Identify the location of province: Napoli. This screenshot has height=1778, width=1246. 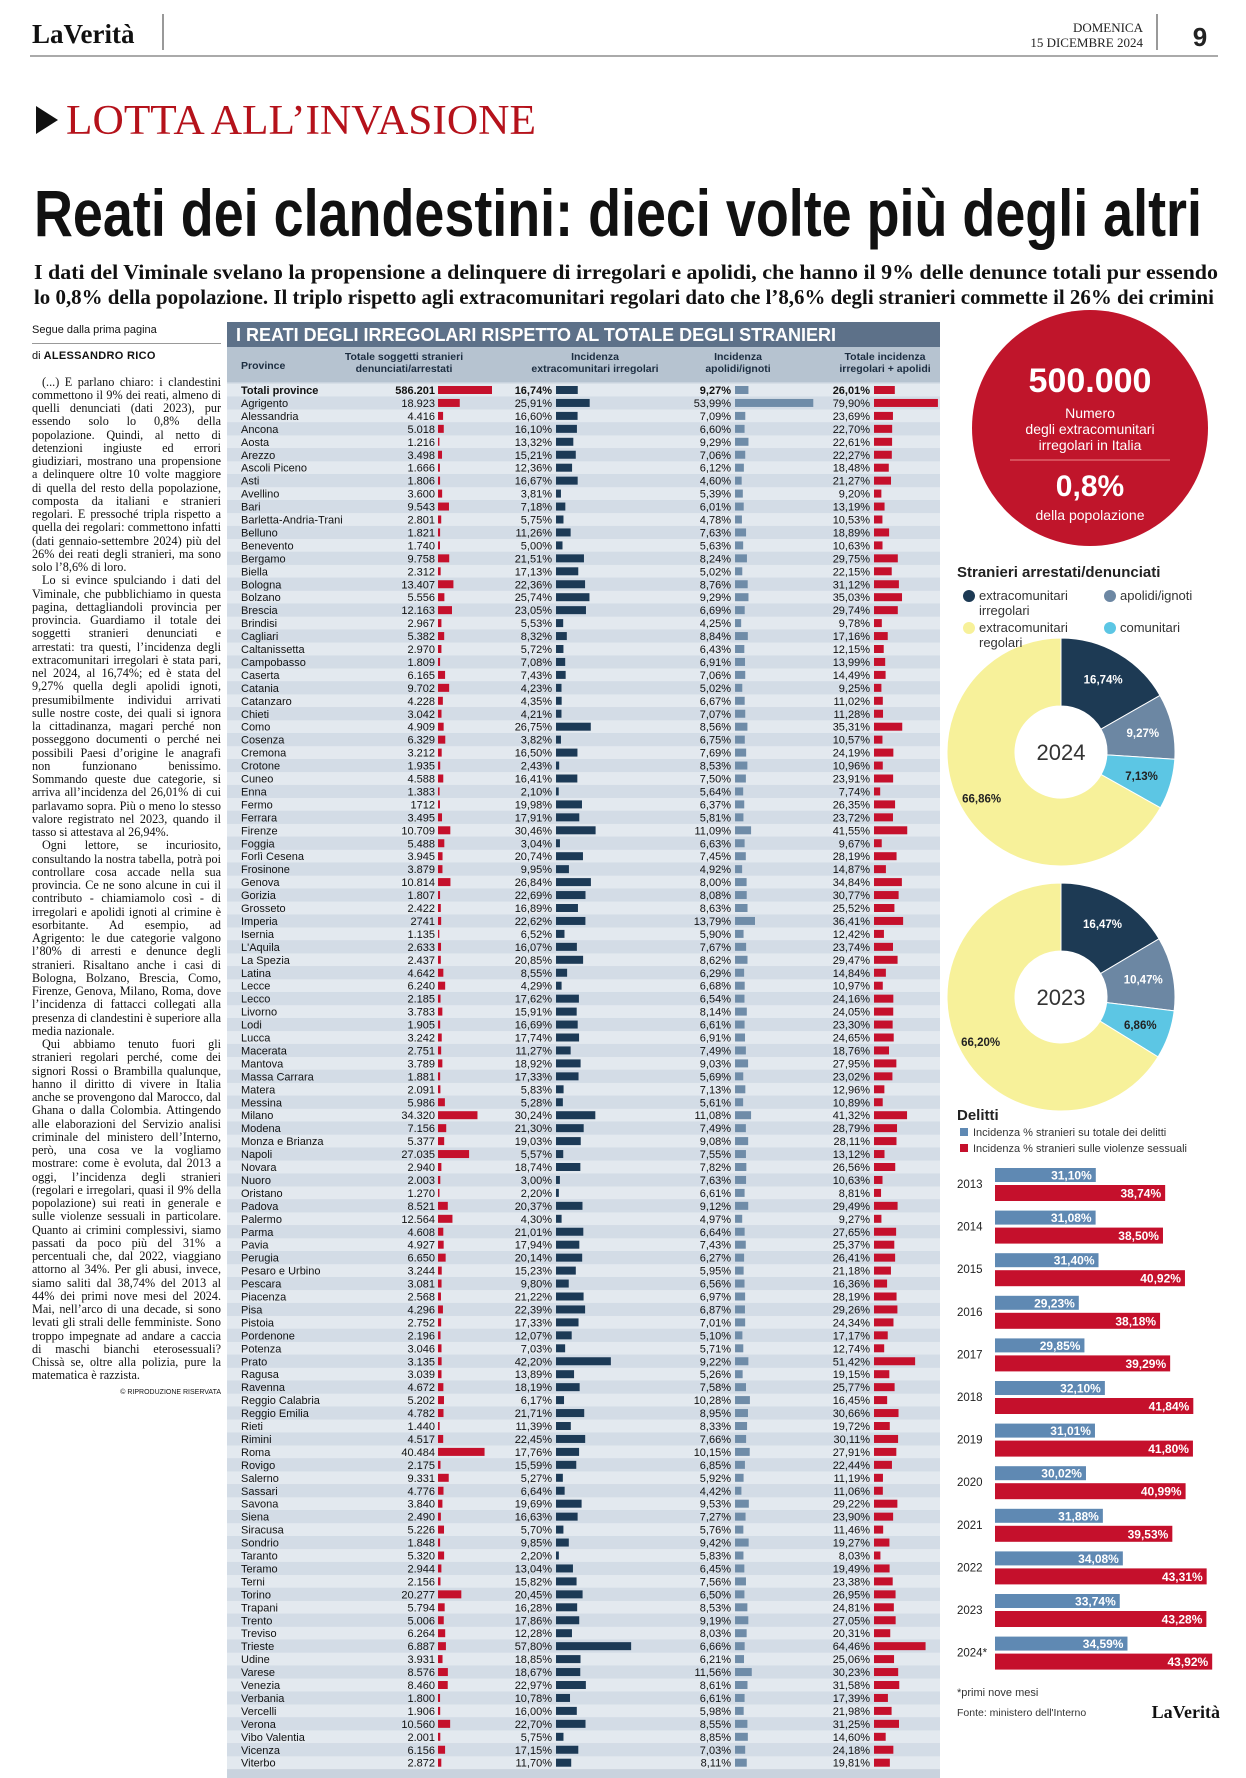
(256, 1155).